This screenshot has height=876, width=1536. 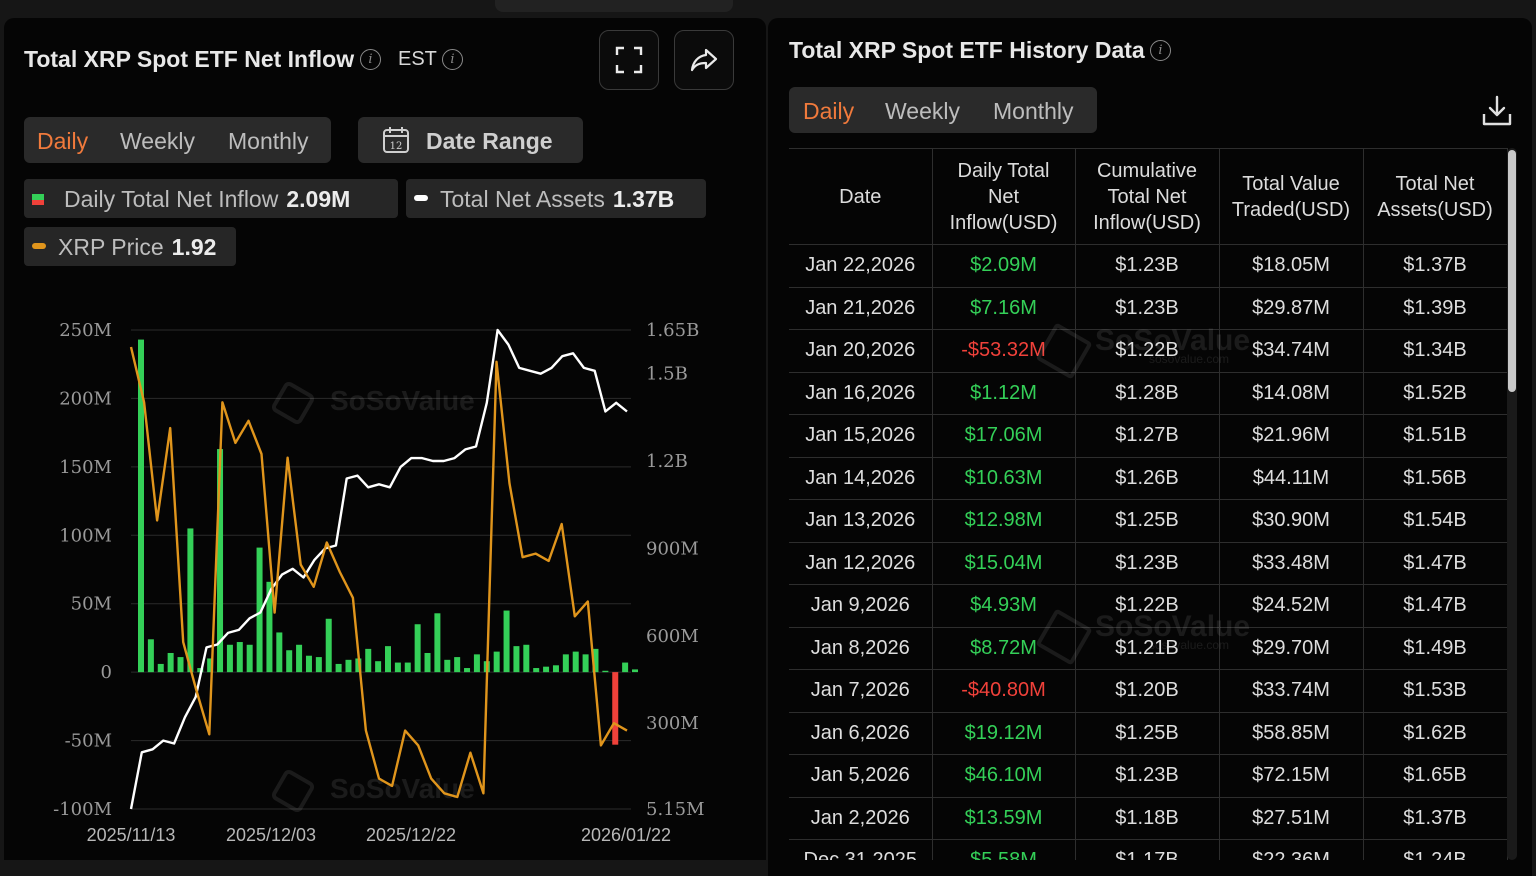 What do you see at coordinates (1148, 393) in the screenshot?
I see `table-row: Jan 16,2026 $1.12M $1.28B $14.08M $1.52B` at bounding box center [1148, 393].